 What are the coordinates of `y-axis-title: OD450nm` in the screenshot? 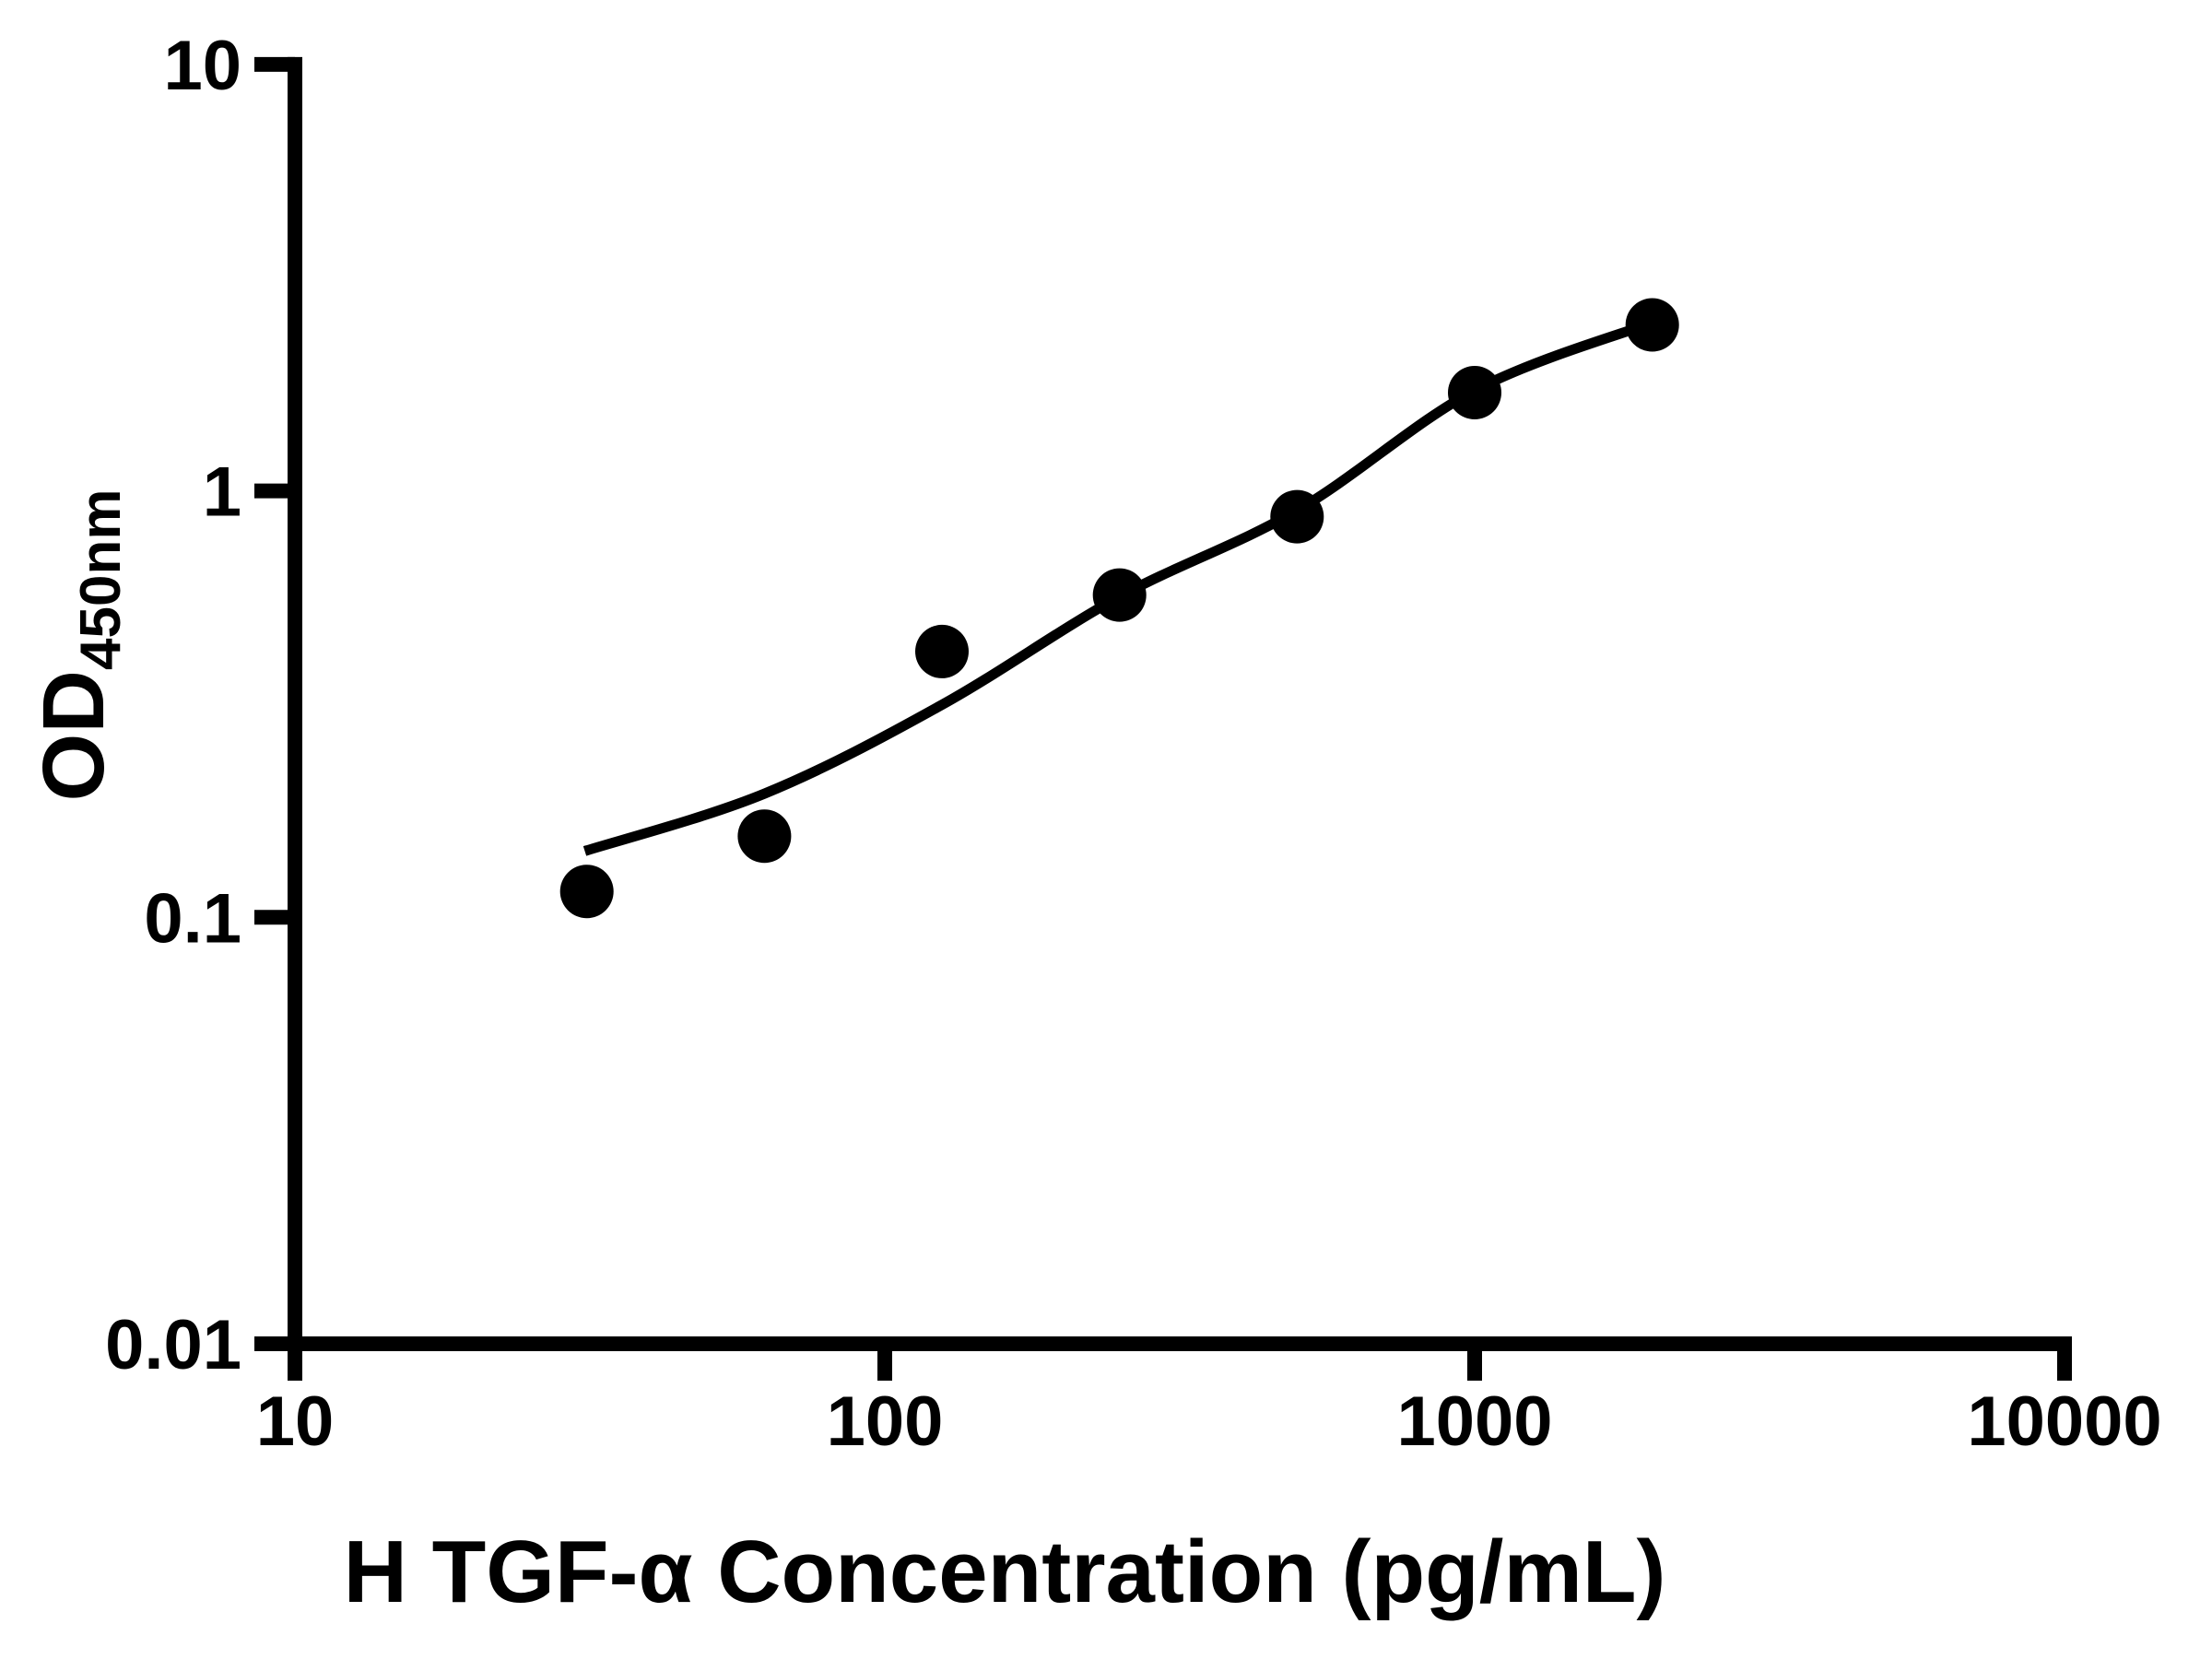 It's located at (79, 645).